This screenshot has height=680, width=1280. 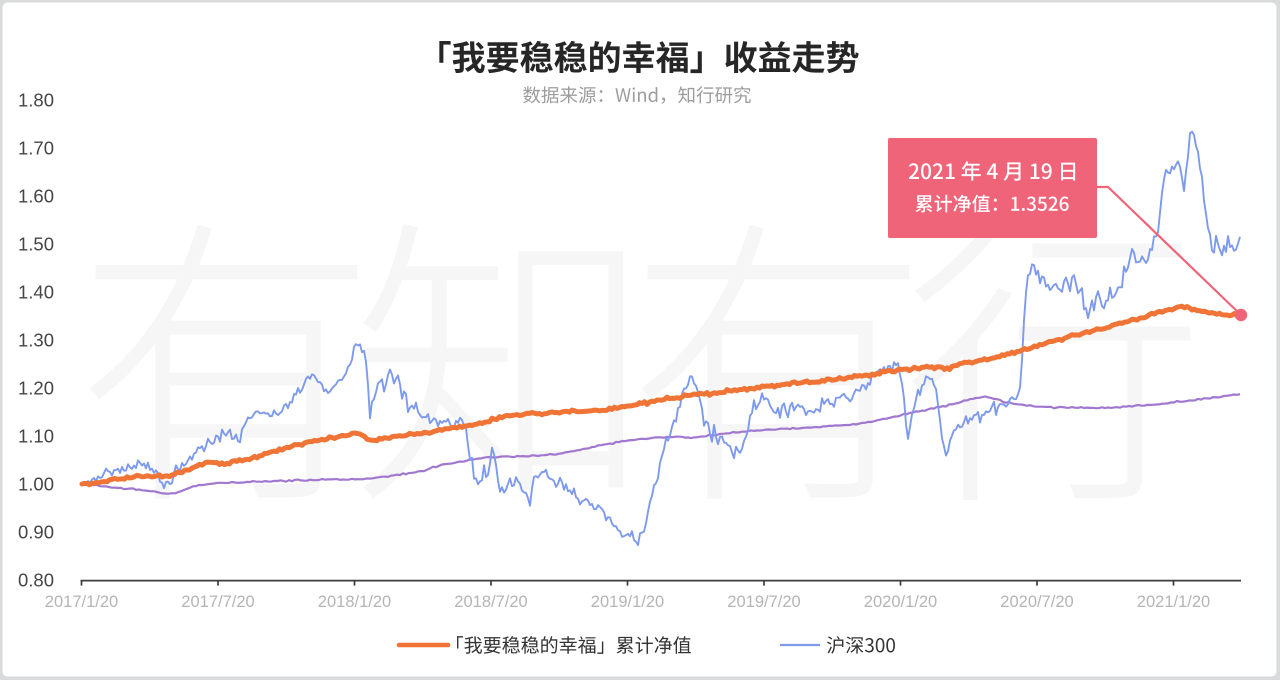 I want to click on svg-text: 2019/1/20, so click(x=627, y=602).